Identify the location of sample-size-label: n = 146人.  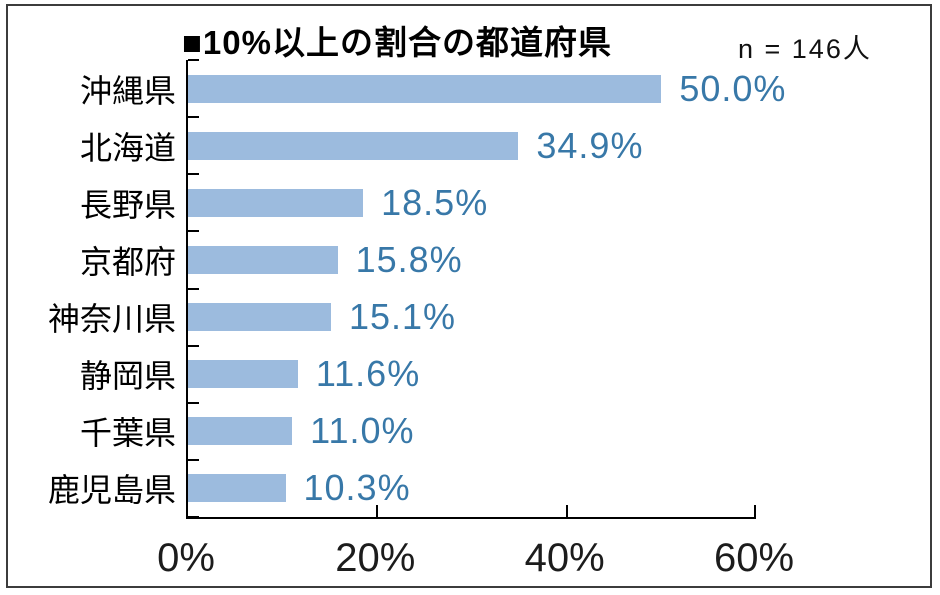
(805, 49).